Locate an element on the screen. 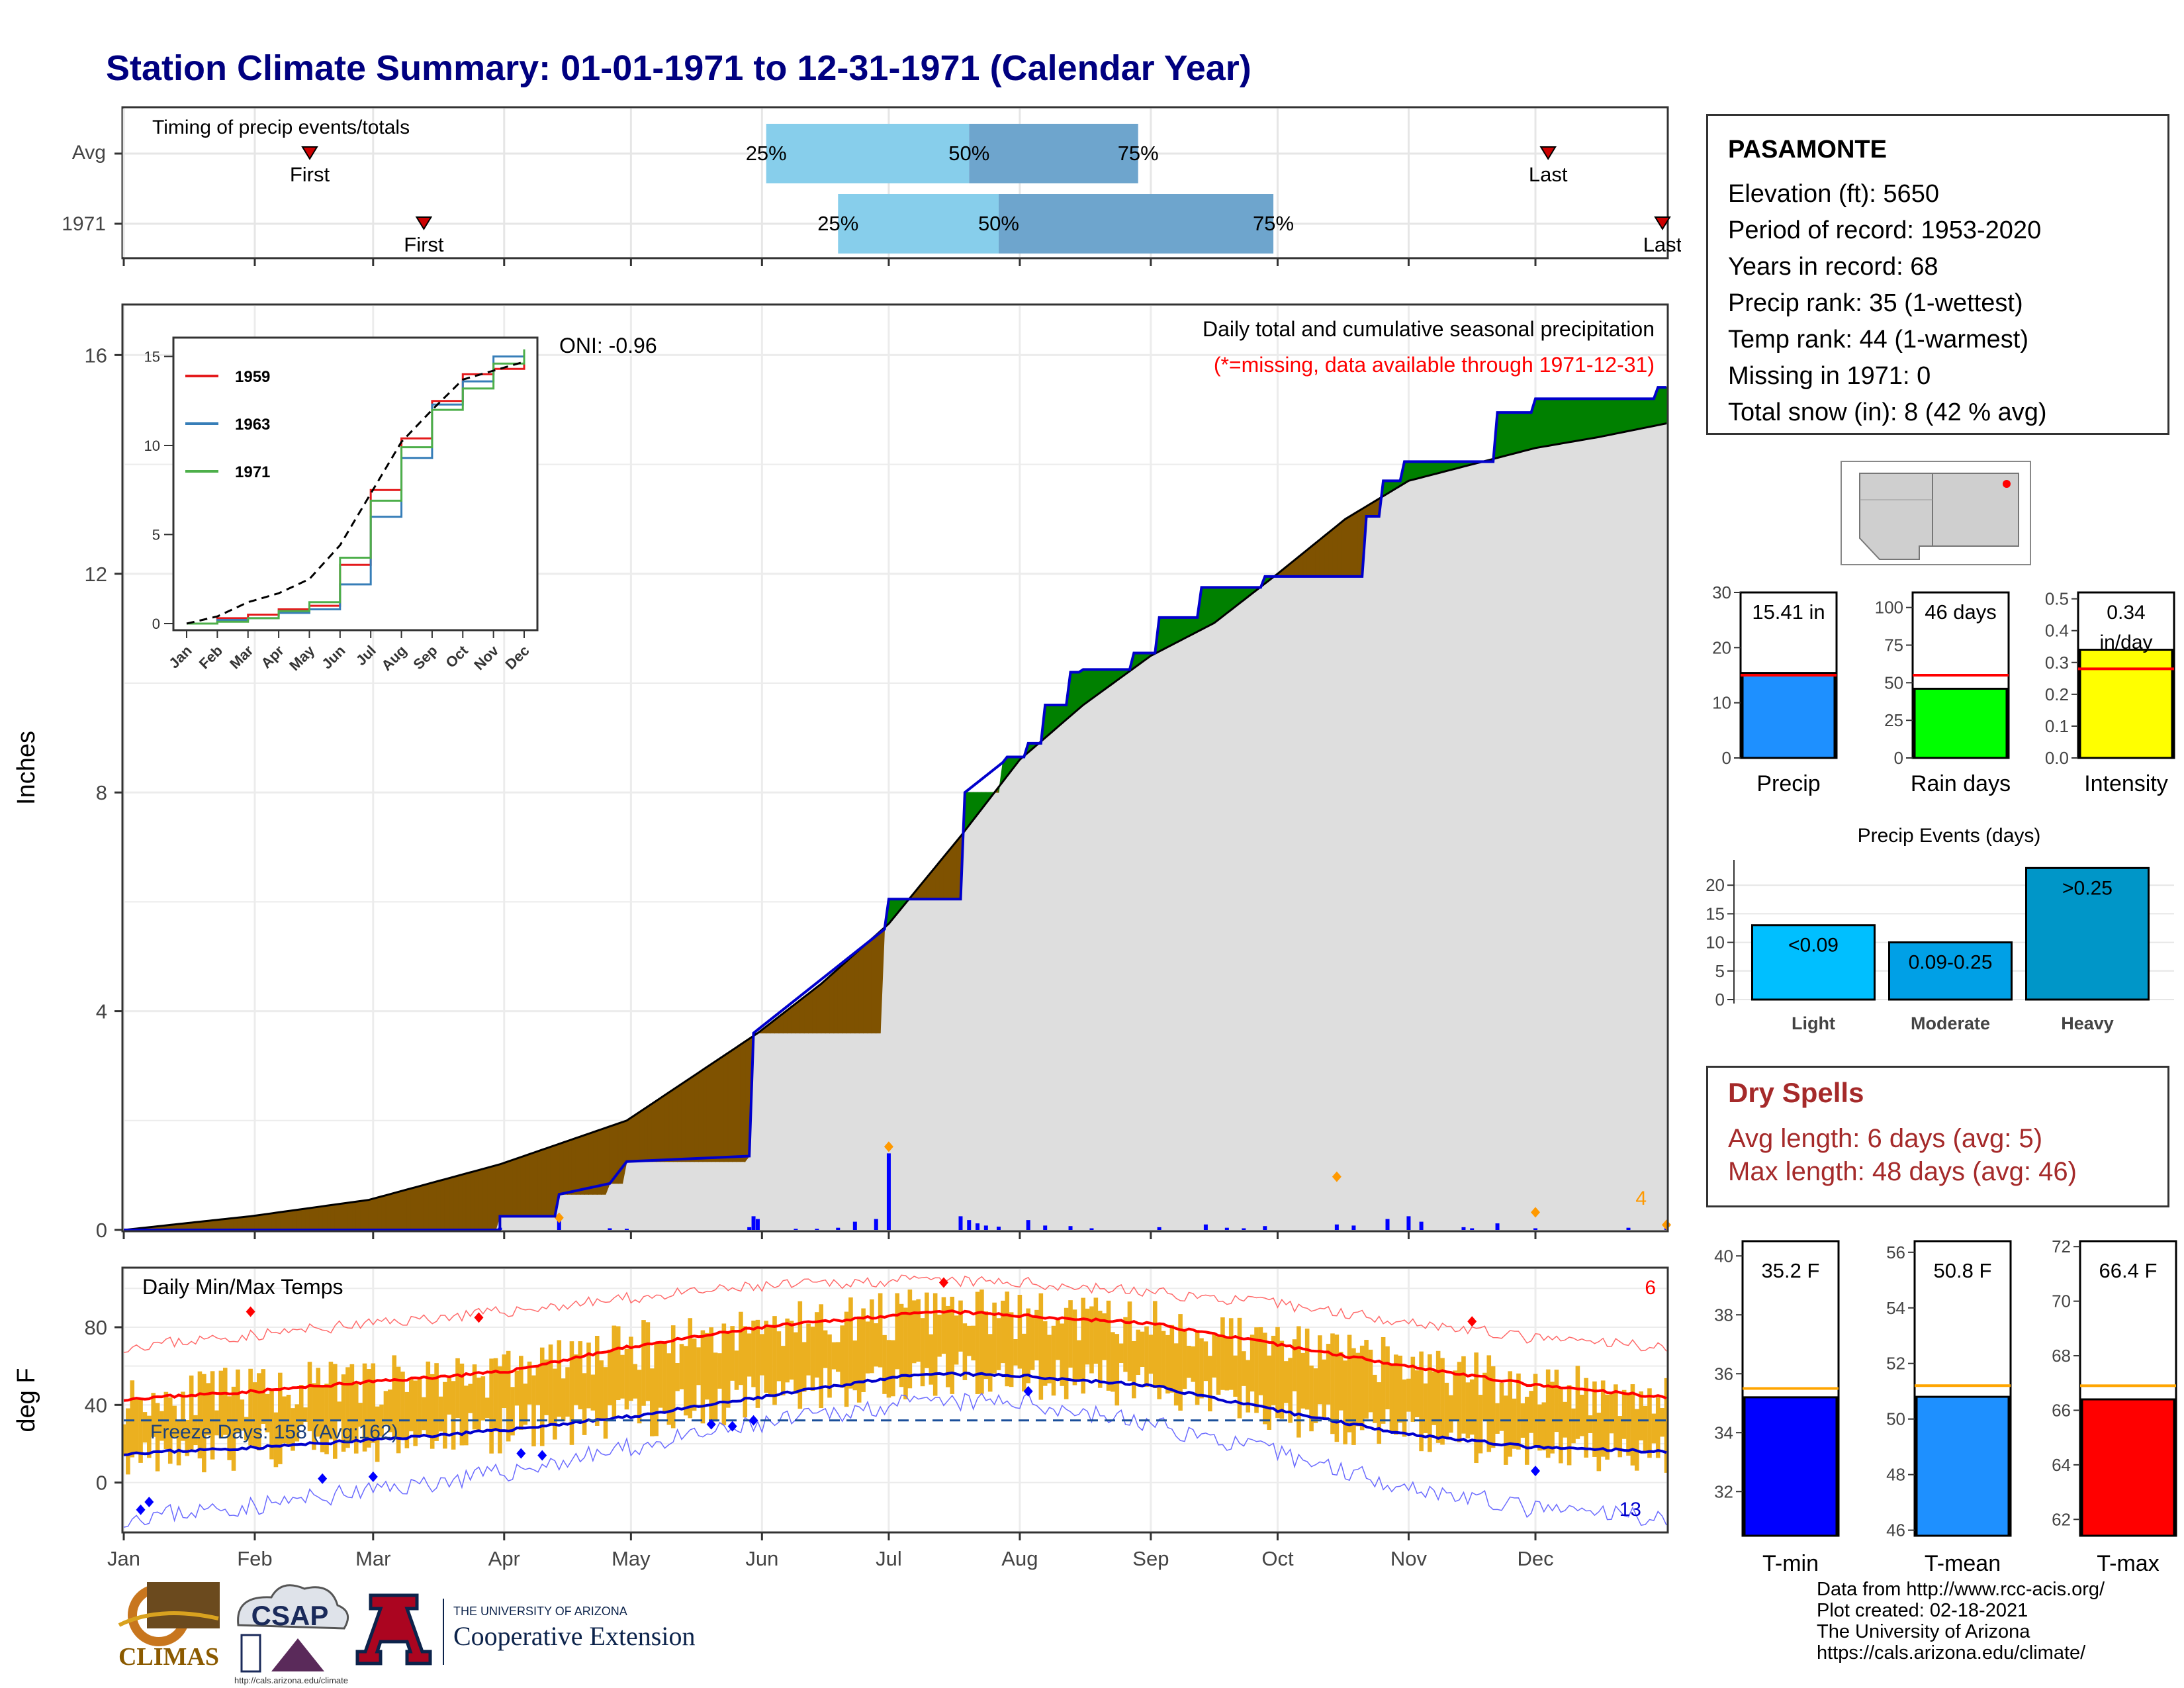 The height and width of the screenshot is (1688, 2184). climas-logo: CLIMAS is located at coordinates (169, 1626).